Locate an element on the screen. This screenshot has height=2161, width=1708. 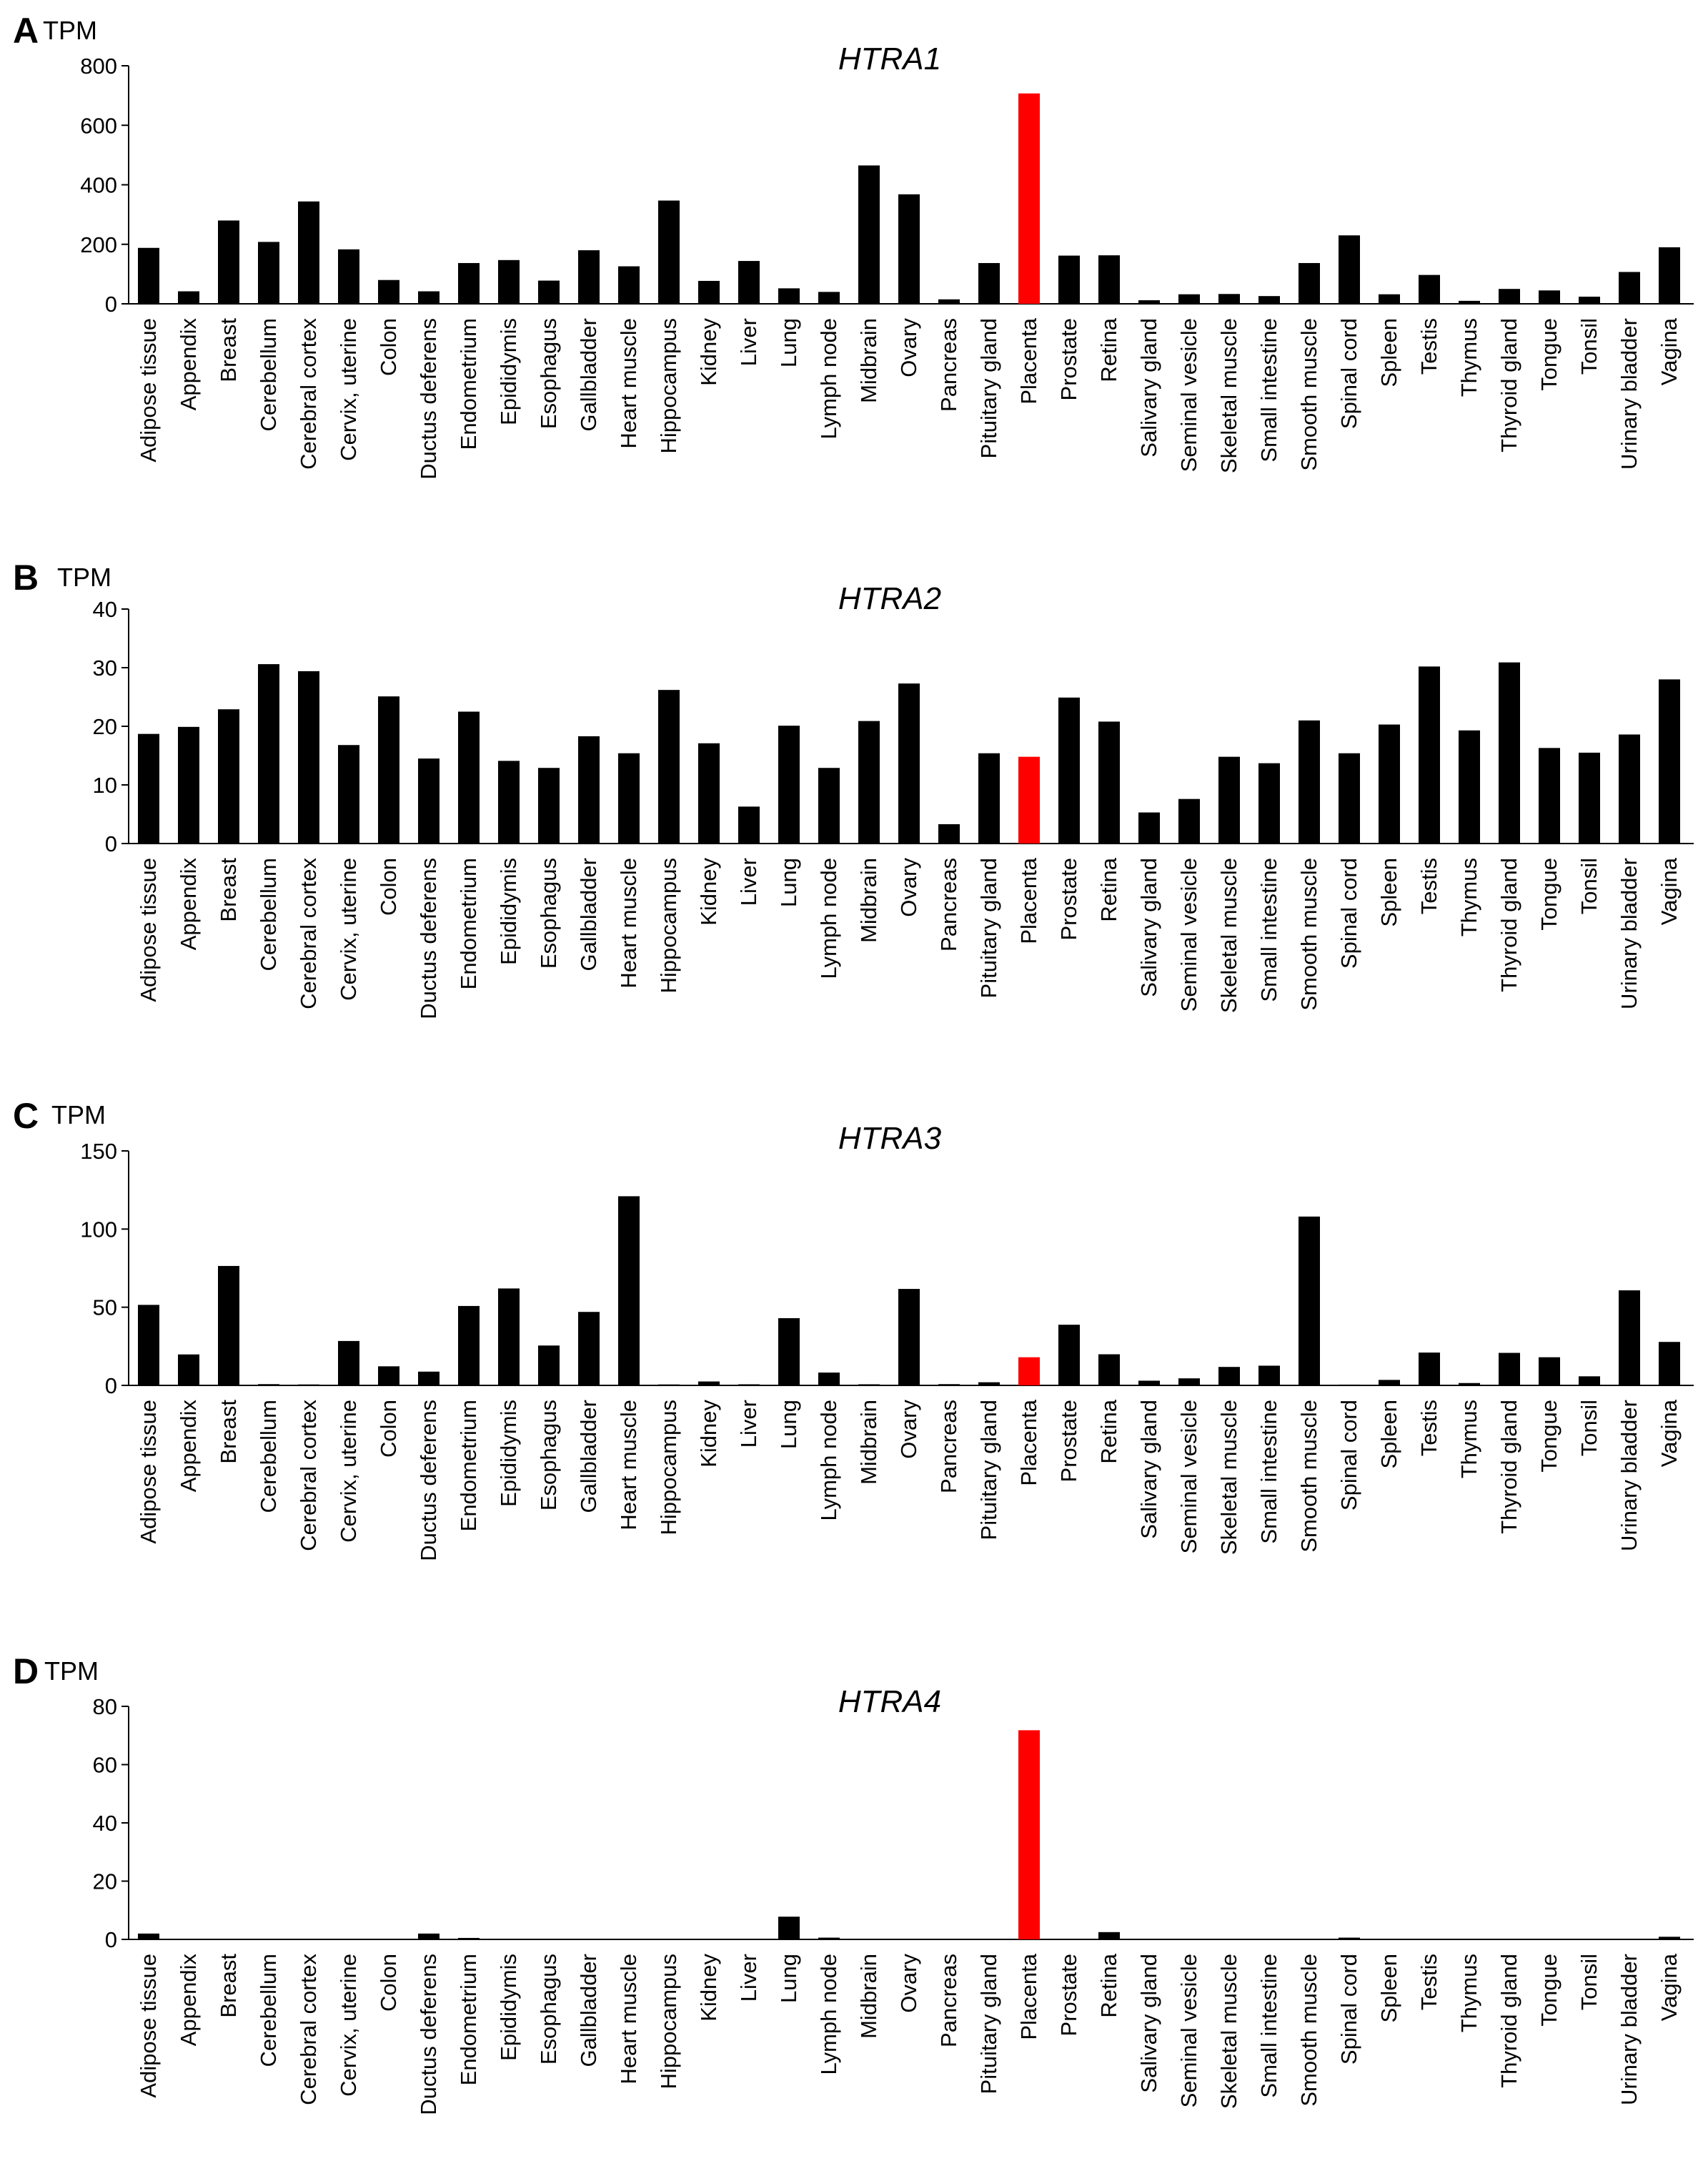
bar-small-intestine is located at coordinates (1269, 300).